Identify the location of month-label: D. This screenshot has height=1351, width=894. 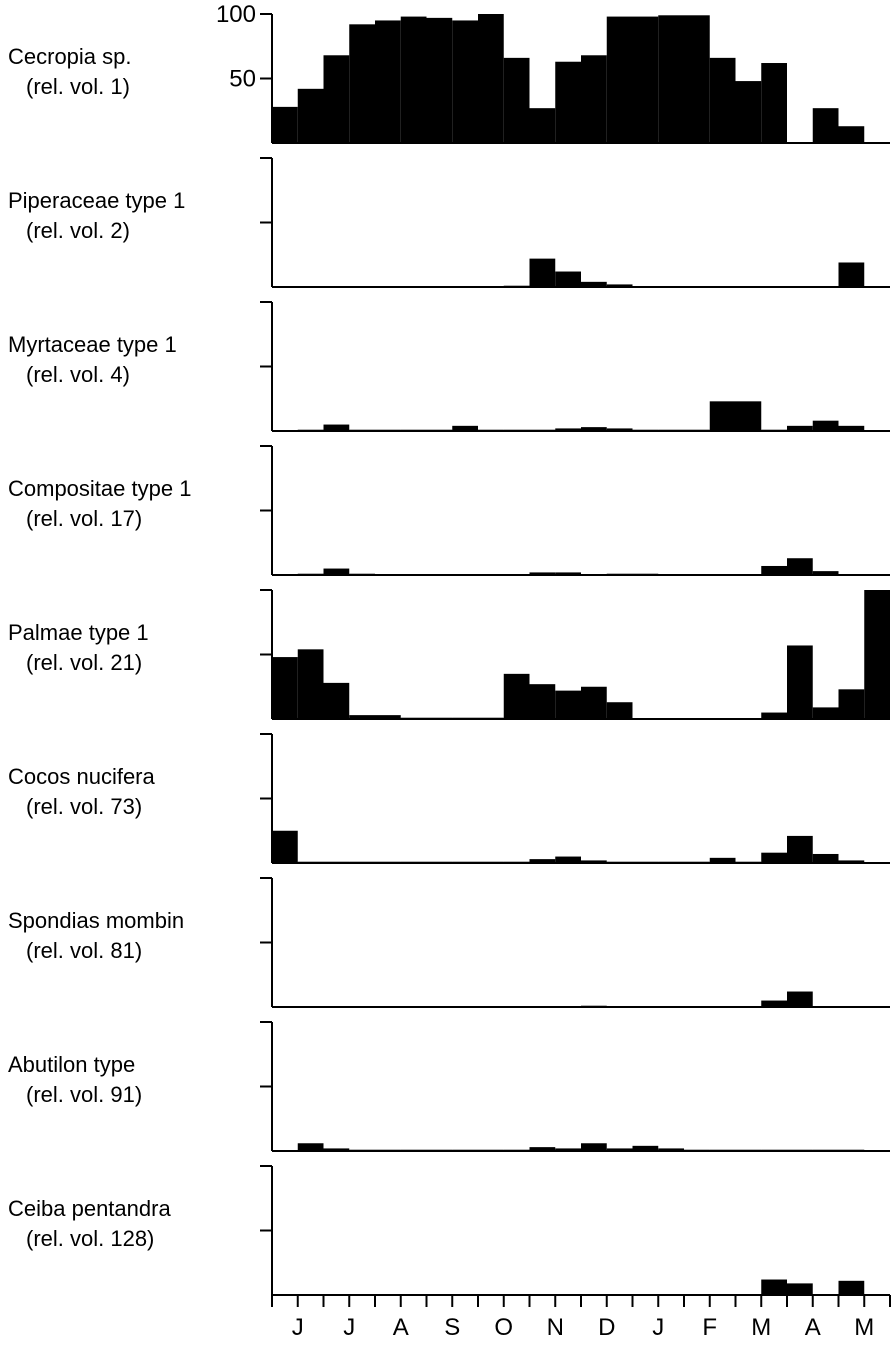
(606, 1327).